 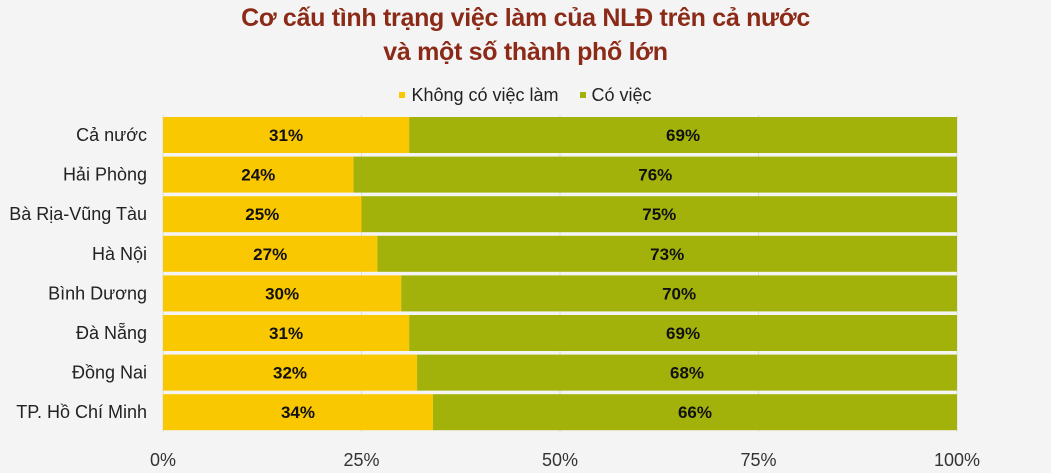 I want to click on data-label: 75%, so click(x=659, y=214).